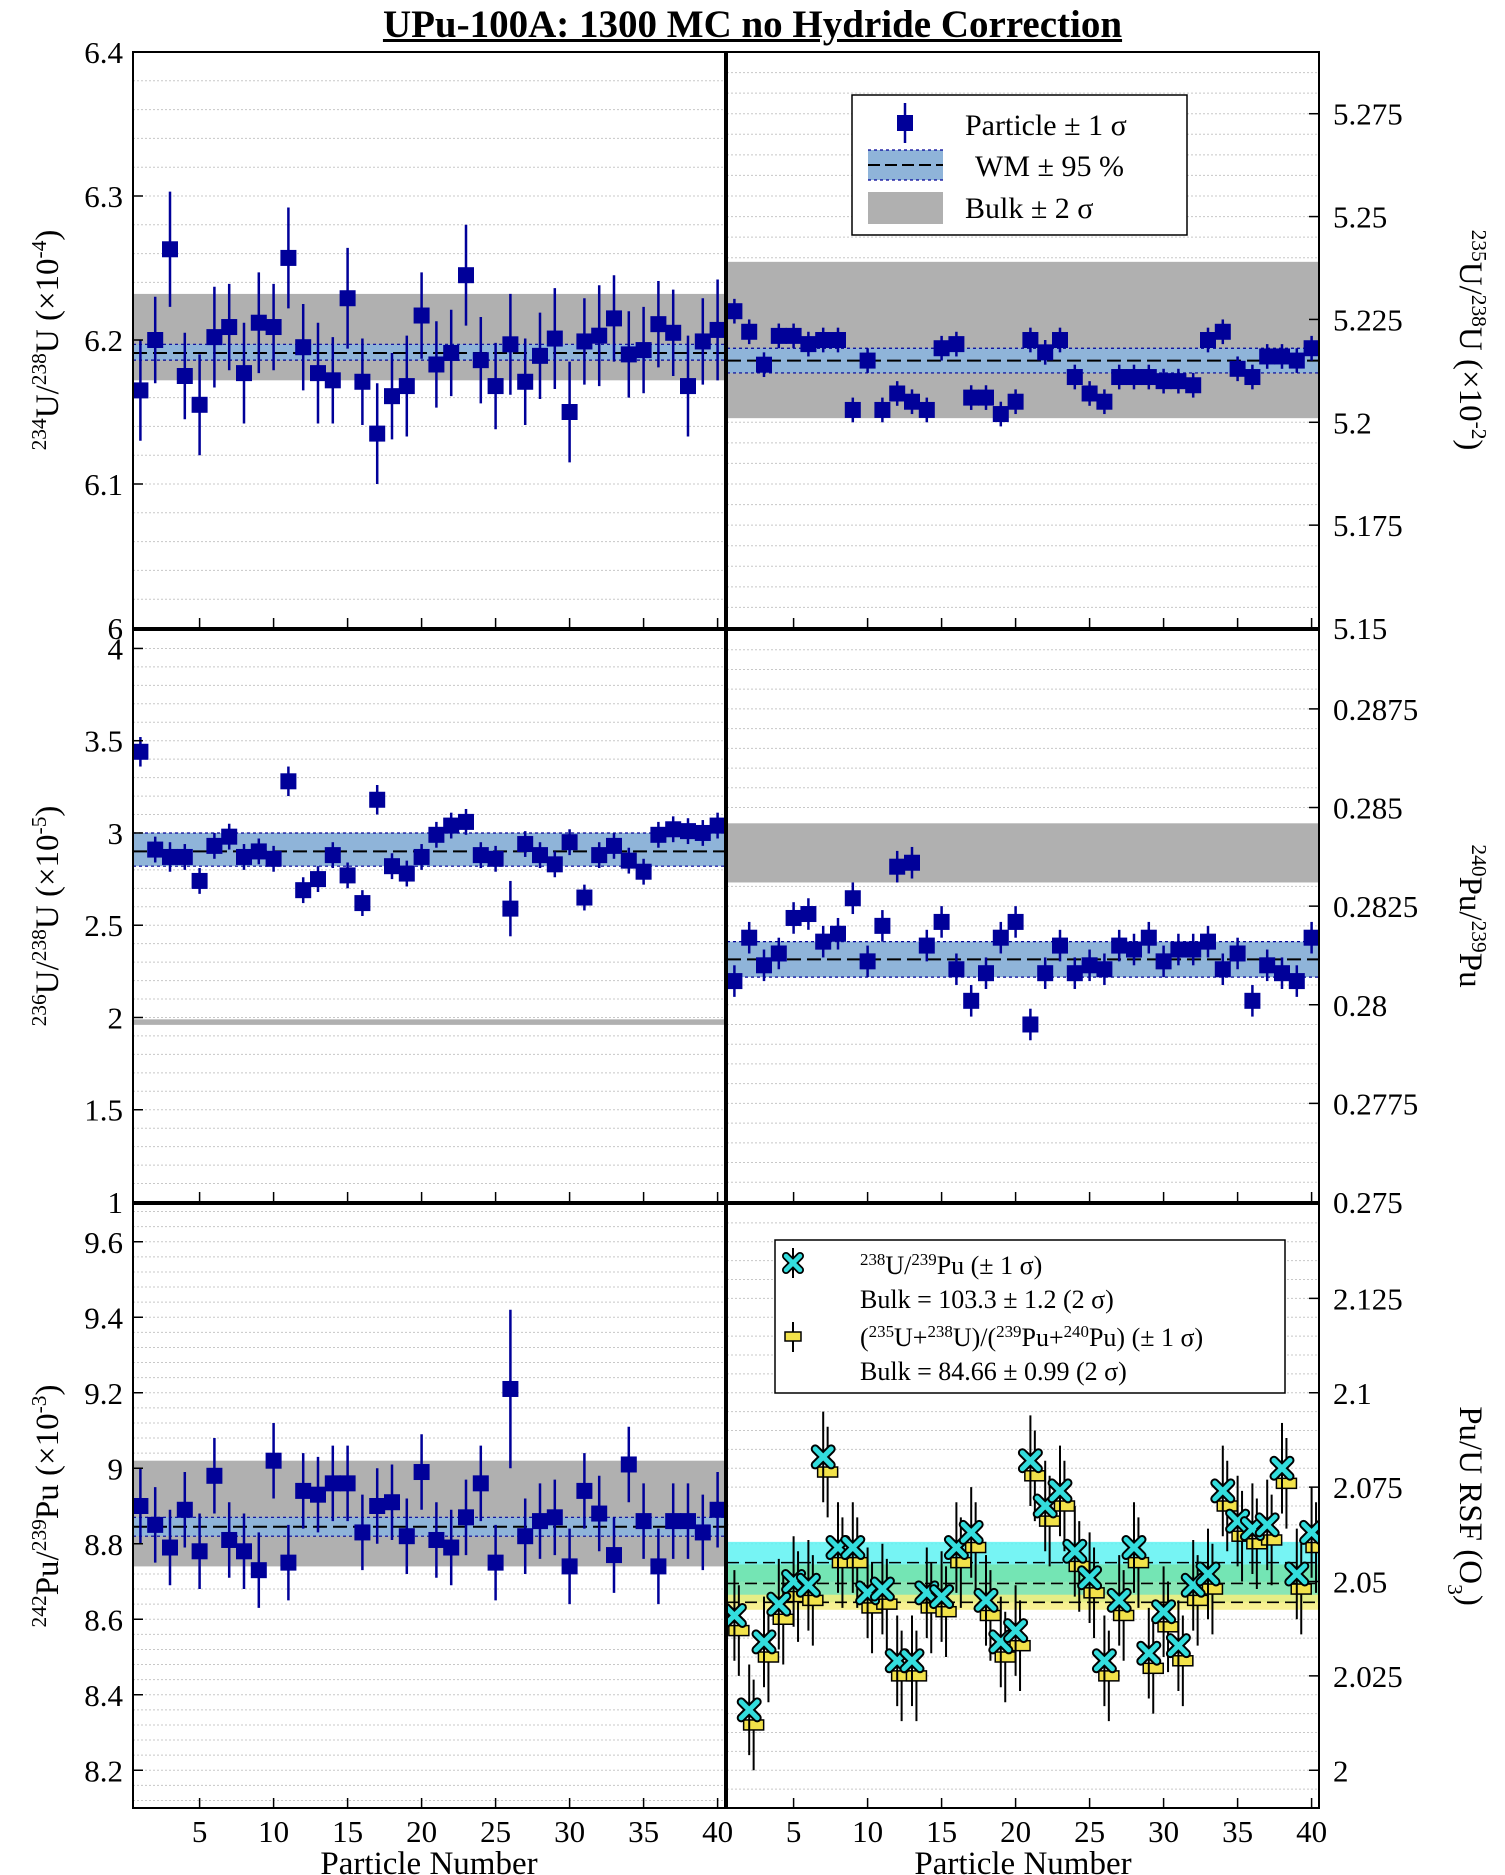 The width and height of the screenshot is (1505, 1875). What do you see at coordinates (905, 208) in the screenshot?
I see `legend-bulk-band` at bounding box center [905, 208].